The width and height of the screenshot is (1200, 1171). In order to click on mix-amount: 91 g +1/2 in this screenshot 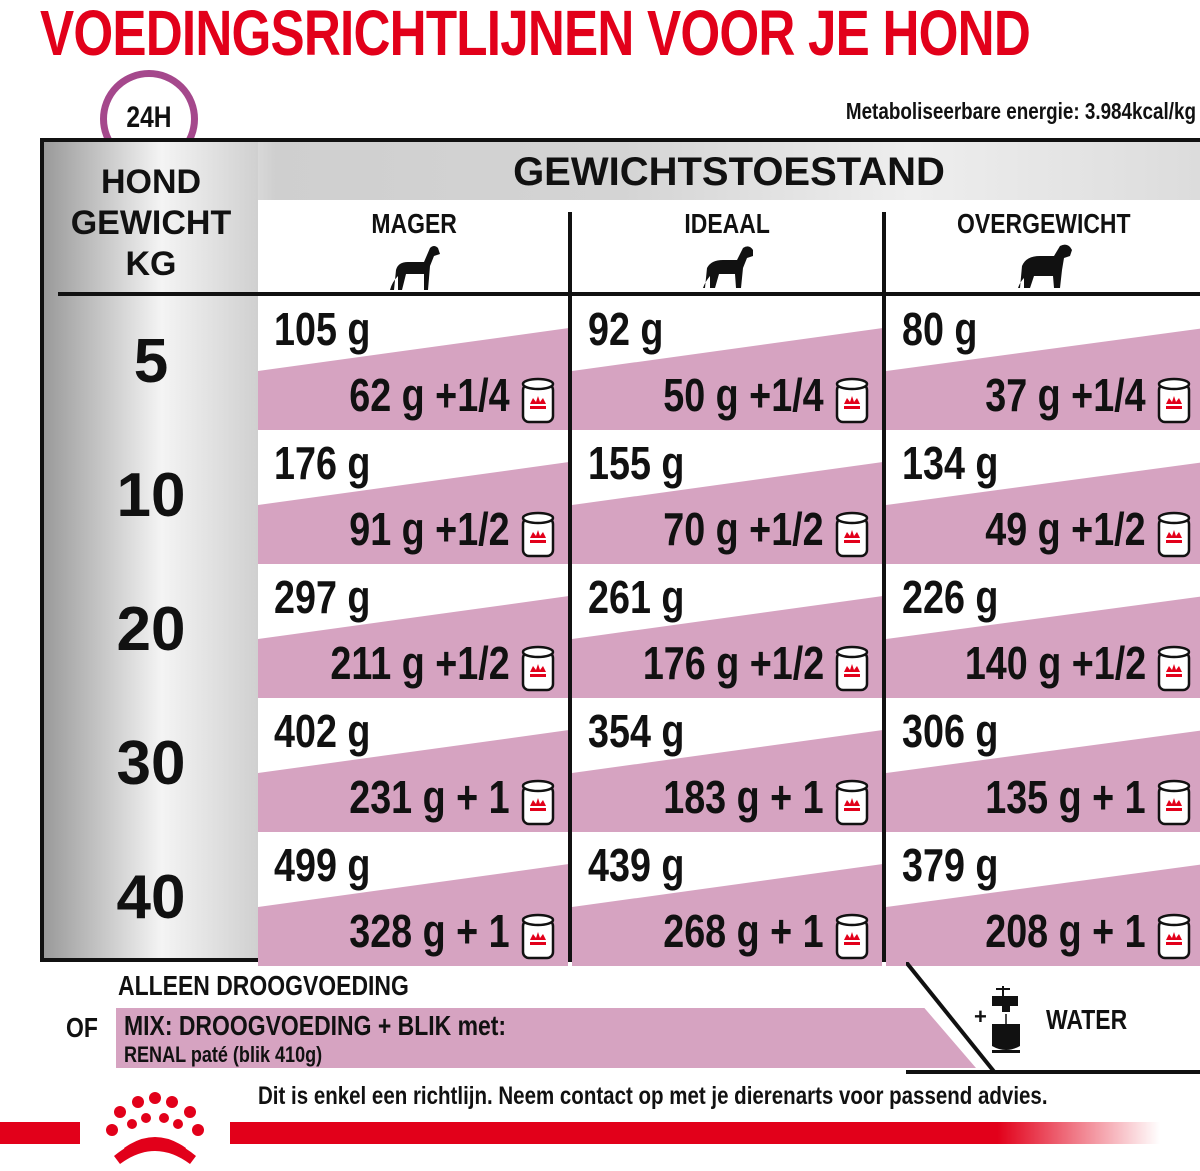, I will do `click(429, 529)`.